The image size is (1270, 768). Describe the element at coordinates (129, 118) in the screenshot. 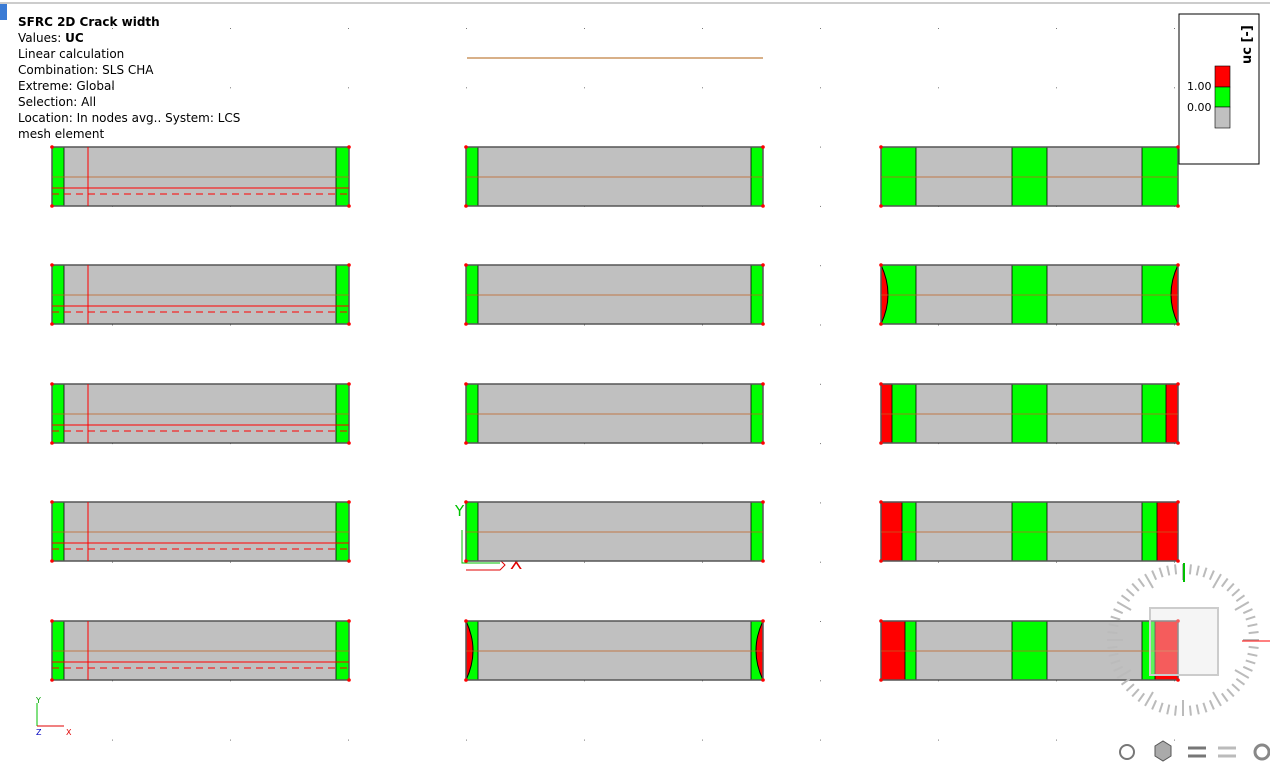

I see `info-line: Location: In nodes avg.. System: LCS` at that location.